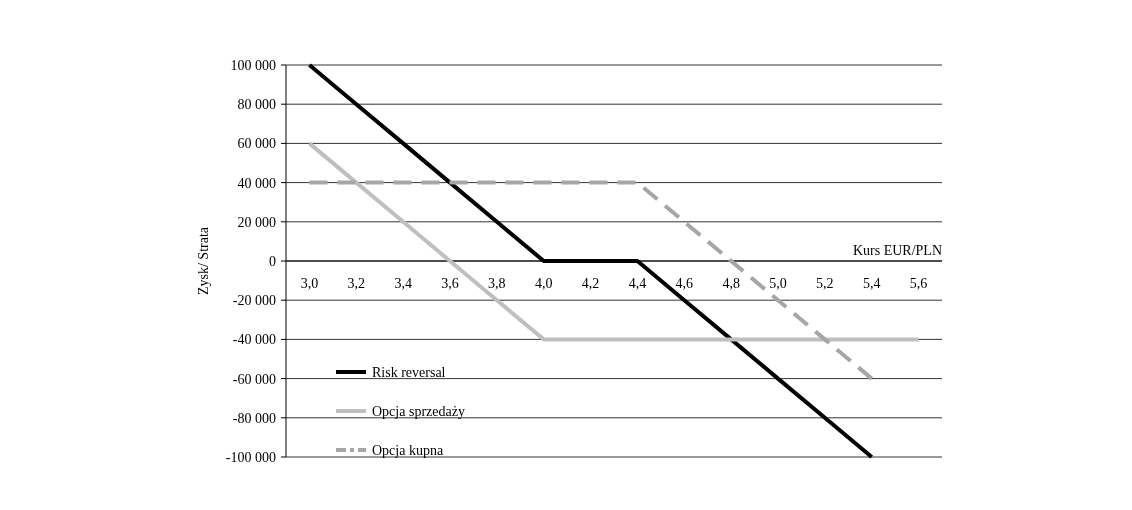  Describe the element at coordinates (637, 283) in the screenshot. I see `x-tick-label: 4,4` at that location.